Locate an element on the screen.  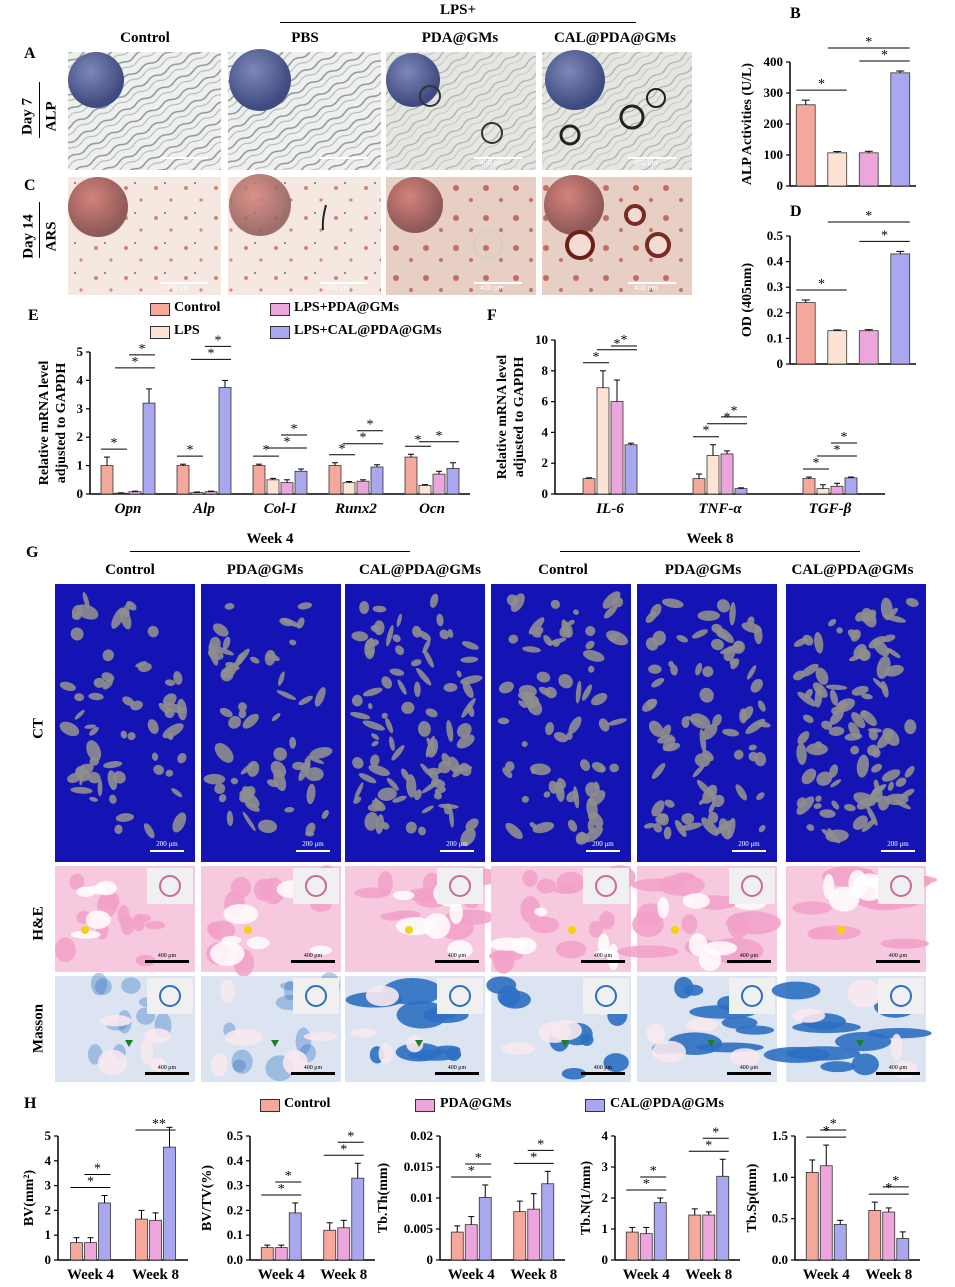
yellow-marker is located at coordinates (409, 930).